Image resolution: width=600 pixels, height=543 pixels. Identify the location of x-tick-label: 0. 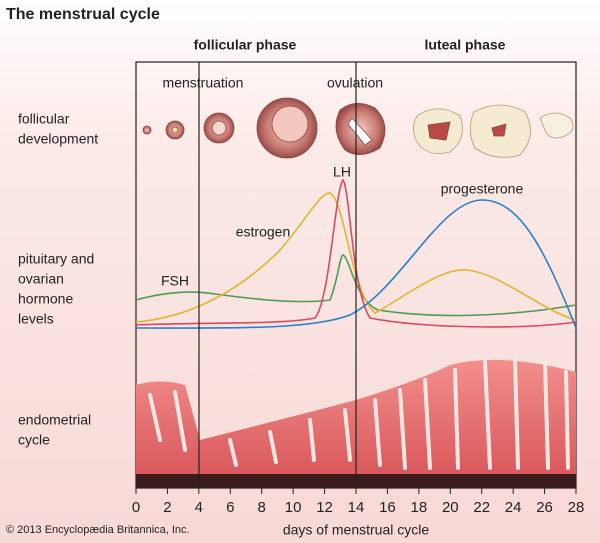
(136, 507).